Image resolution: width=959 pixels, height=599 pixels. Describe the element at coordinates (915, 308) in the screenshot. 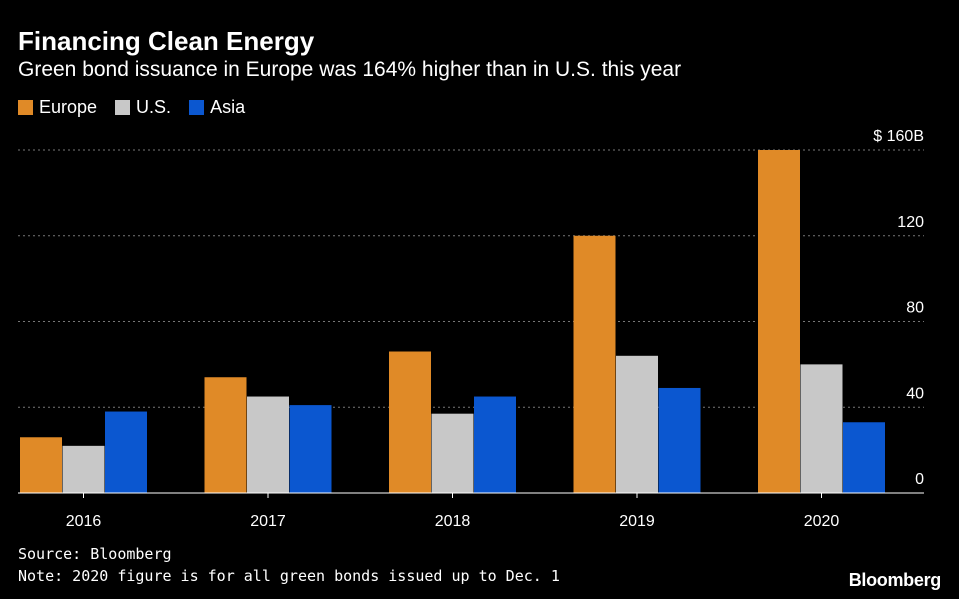

I see `y-tick-label-80: 80` at that location.